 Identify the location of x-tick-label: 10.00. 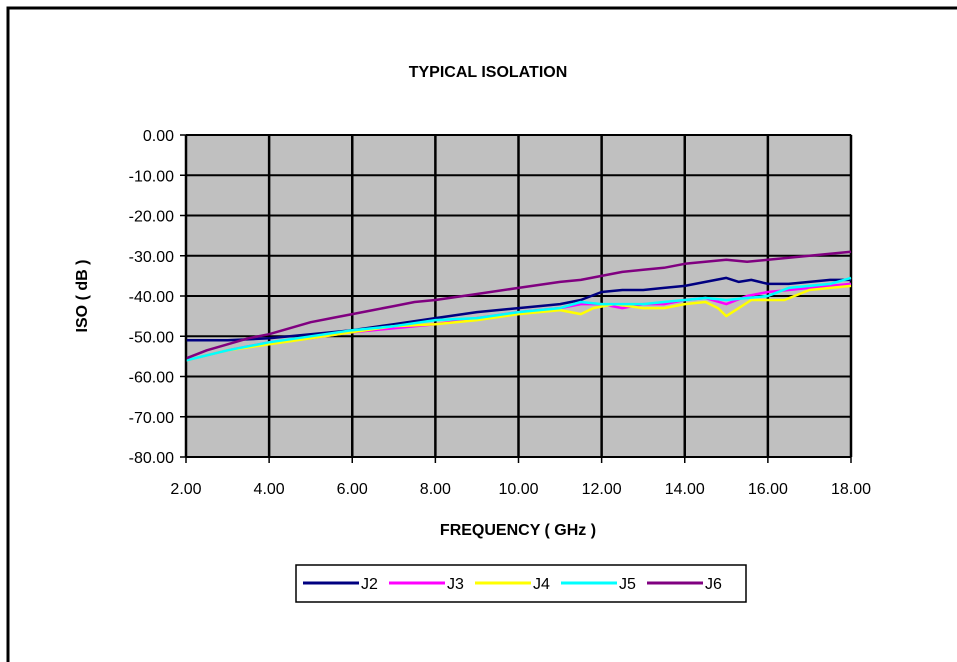
(518, 489).